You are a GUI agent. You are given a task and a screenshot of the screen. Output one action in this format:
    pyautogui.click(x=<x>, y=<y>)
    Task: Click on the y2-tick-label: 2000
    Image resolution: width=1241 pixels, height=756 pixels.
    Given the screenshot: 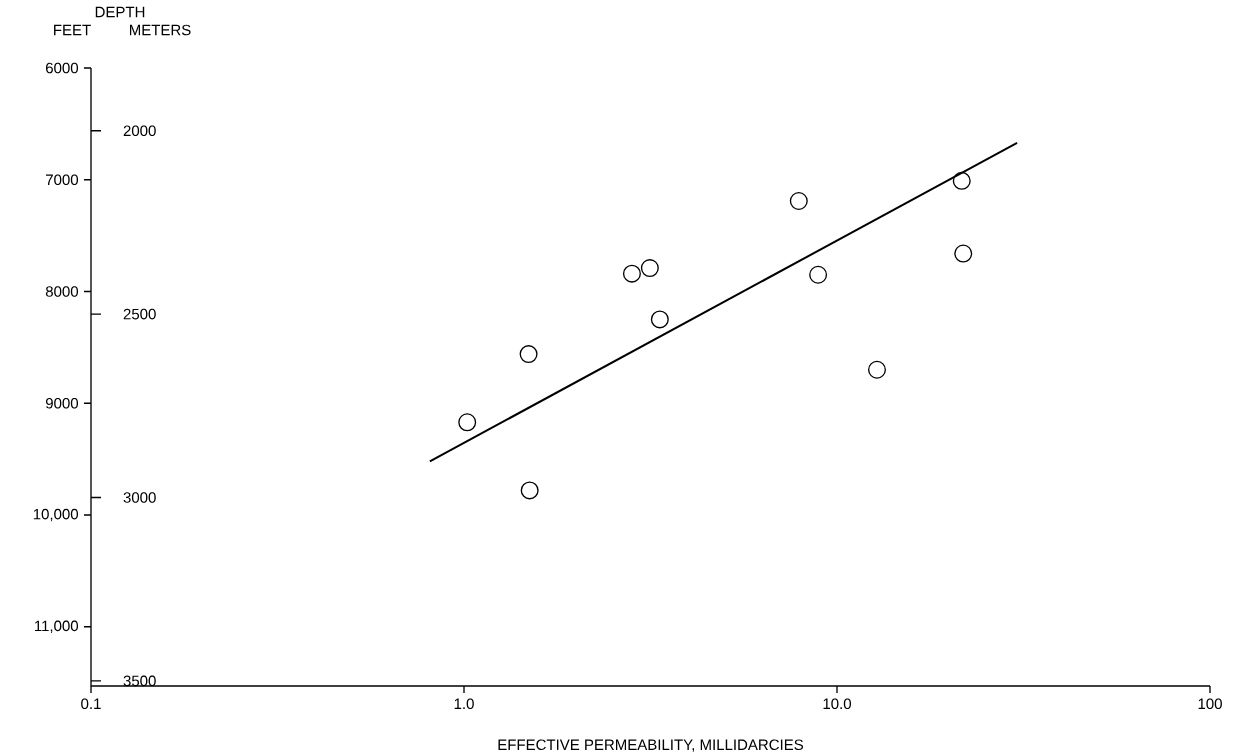 What is the action you would take?
    pyautogui.click(x=139, y=131)
    